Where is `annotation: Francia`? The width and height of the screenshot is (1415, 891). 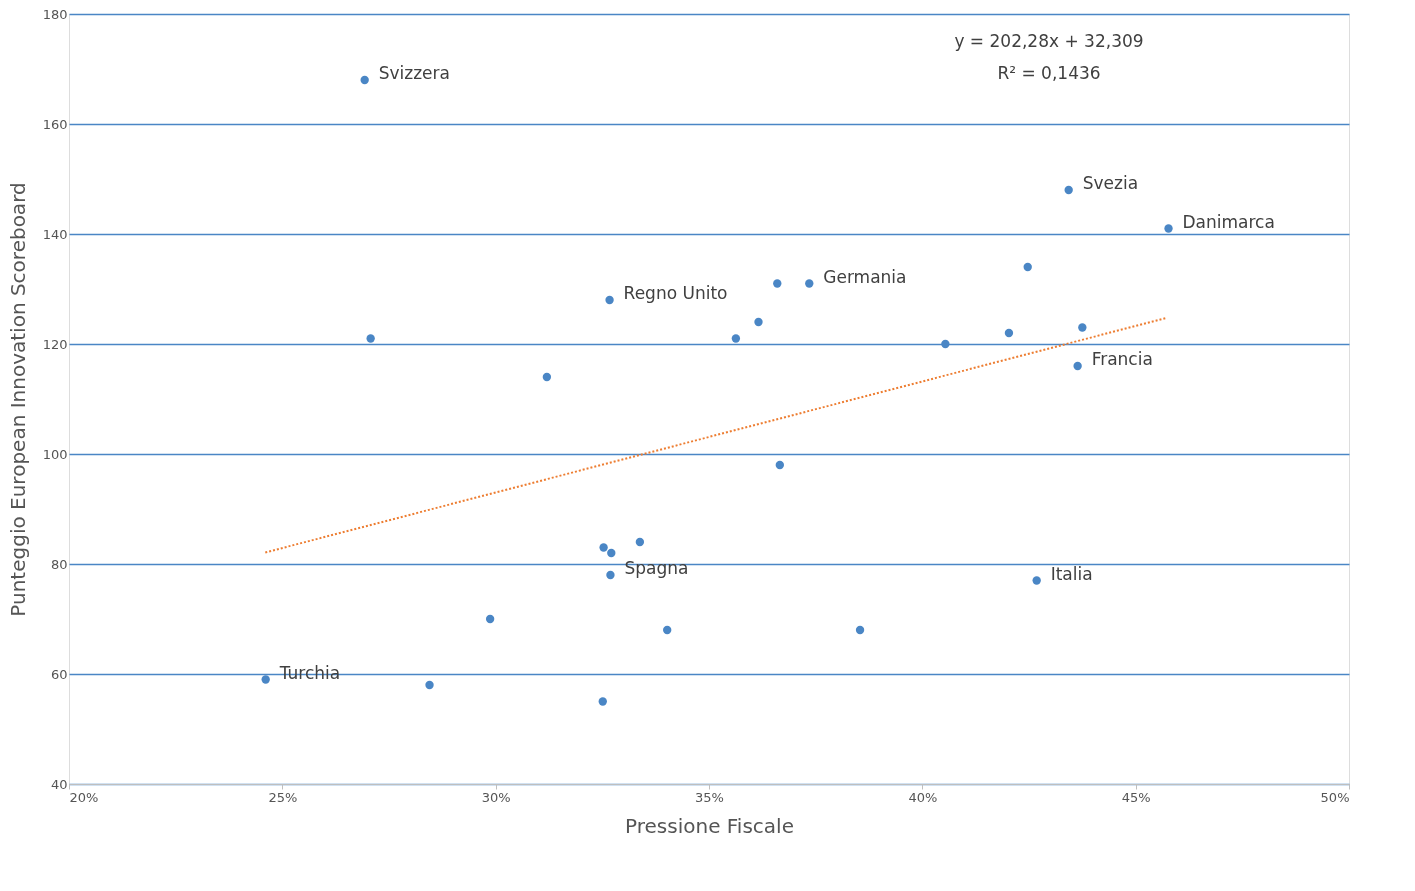 annotation: Francia is located at coordinates (1122, 359).